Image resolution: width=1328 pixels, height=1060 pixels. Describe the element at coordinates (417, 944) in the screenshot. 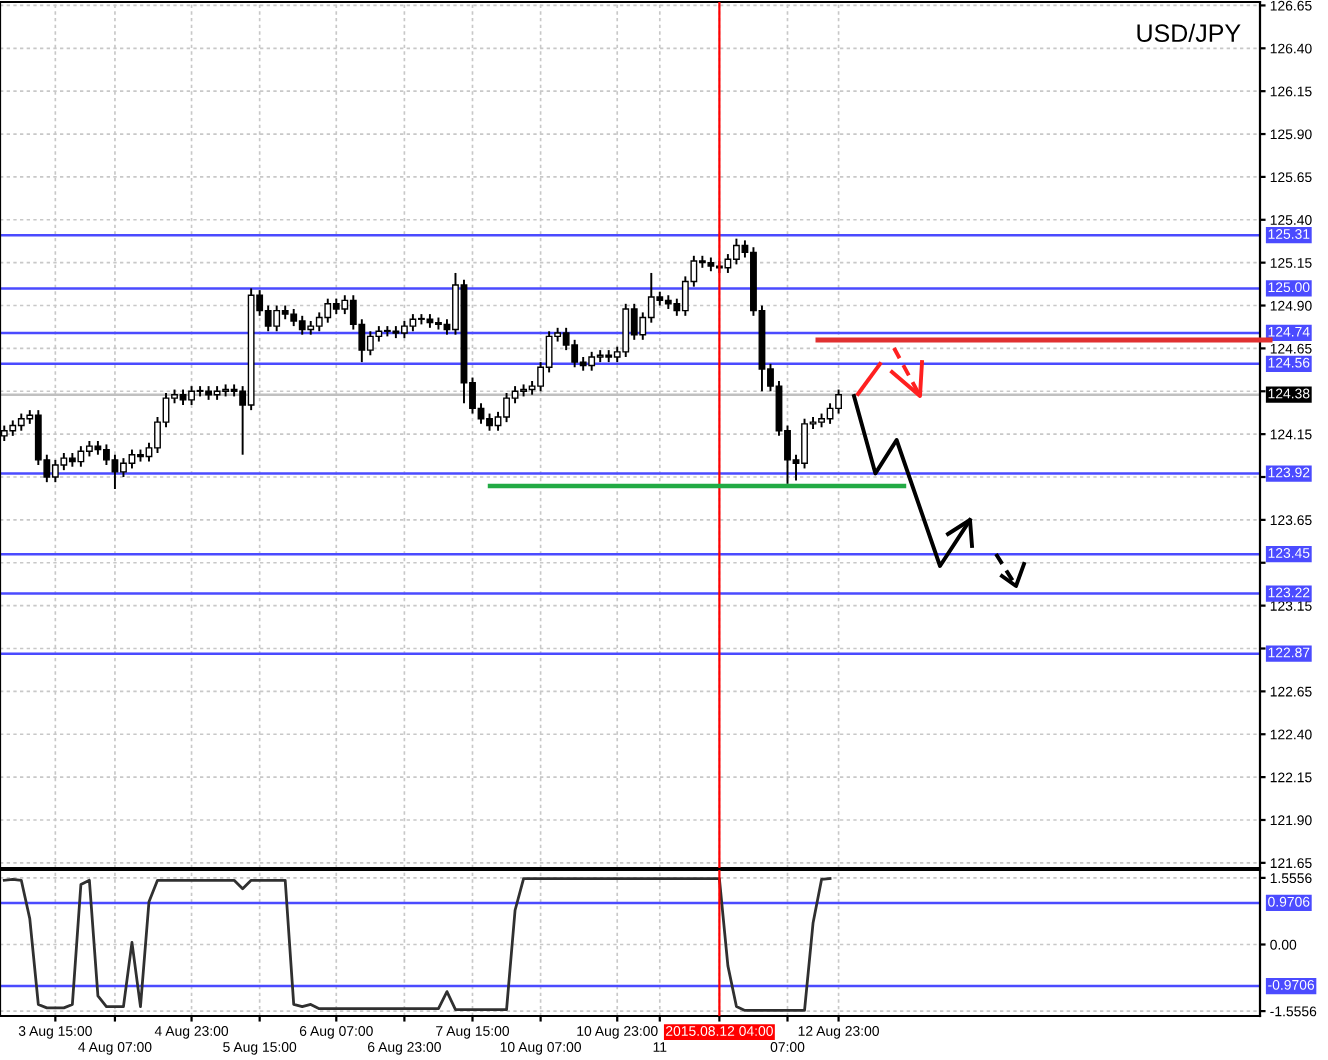

I see `line-series` at that location.